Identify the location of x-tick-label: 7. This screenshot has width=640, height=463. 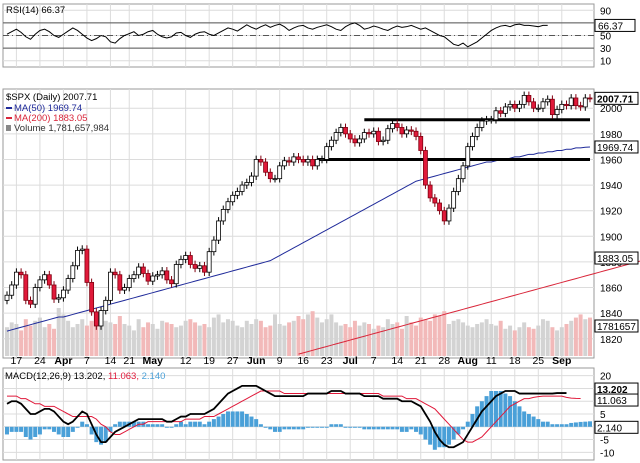
(87, 361).